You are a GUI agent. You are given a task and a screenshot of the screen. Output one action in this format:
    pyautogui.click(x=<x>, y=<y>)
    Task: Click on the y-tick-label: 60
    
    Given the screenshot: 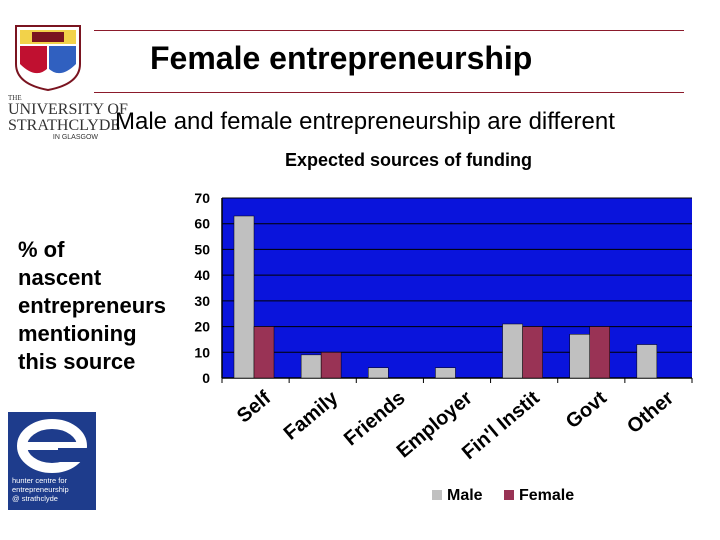 What is the action you would take?
    pyautogui.click(x=202, y=224)
    